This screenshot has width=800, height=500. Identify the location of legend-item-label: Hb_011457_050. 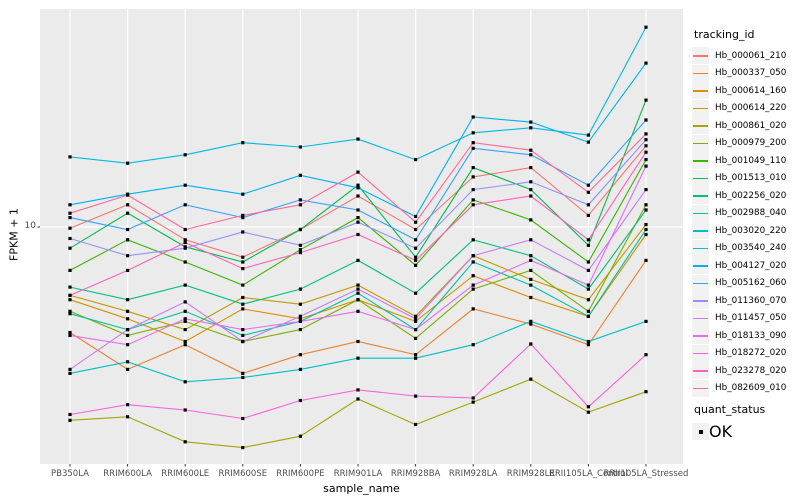
(751, 318).